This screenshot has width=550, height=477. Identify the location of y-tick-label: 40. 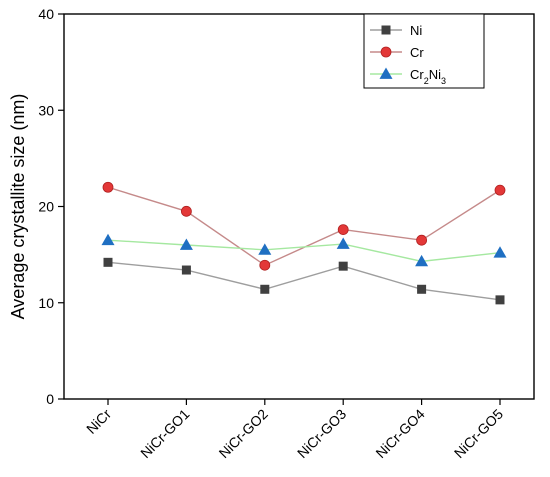
(46, 14).